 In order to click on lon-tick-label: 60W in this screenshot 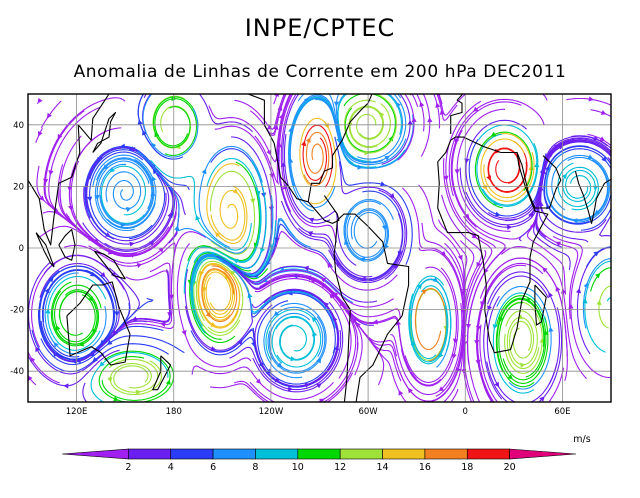, I will do `click(368, 412)`.